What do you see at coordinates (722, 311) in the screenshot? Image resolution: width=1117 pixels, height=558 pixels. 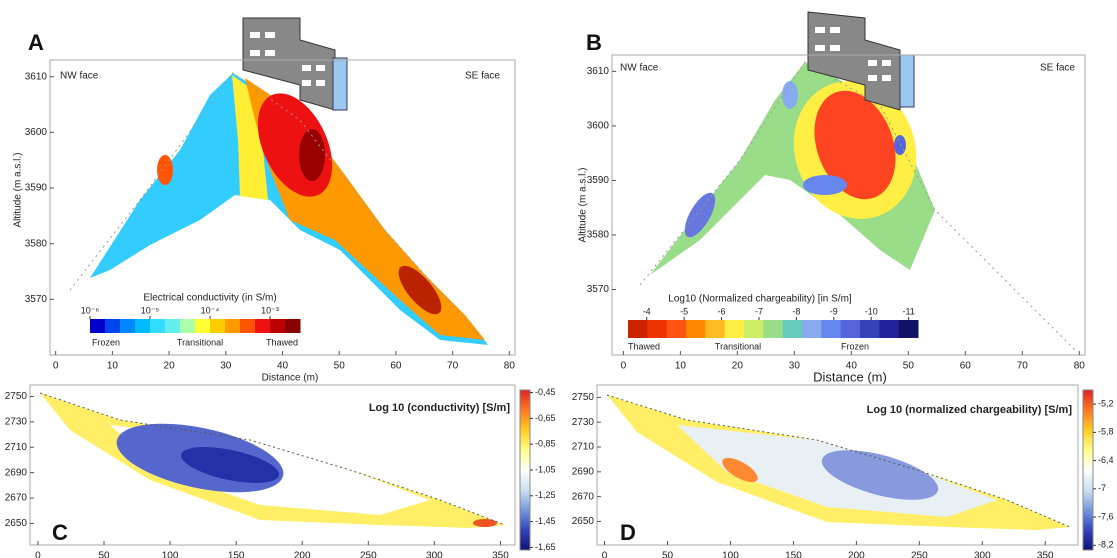 I see `colorbar-tick-label: -6` at bounding box center [722, 311].